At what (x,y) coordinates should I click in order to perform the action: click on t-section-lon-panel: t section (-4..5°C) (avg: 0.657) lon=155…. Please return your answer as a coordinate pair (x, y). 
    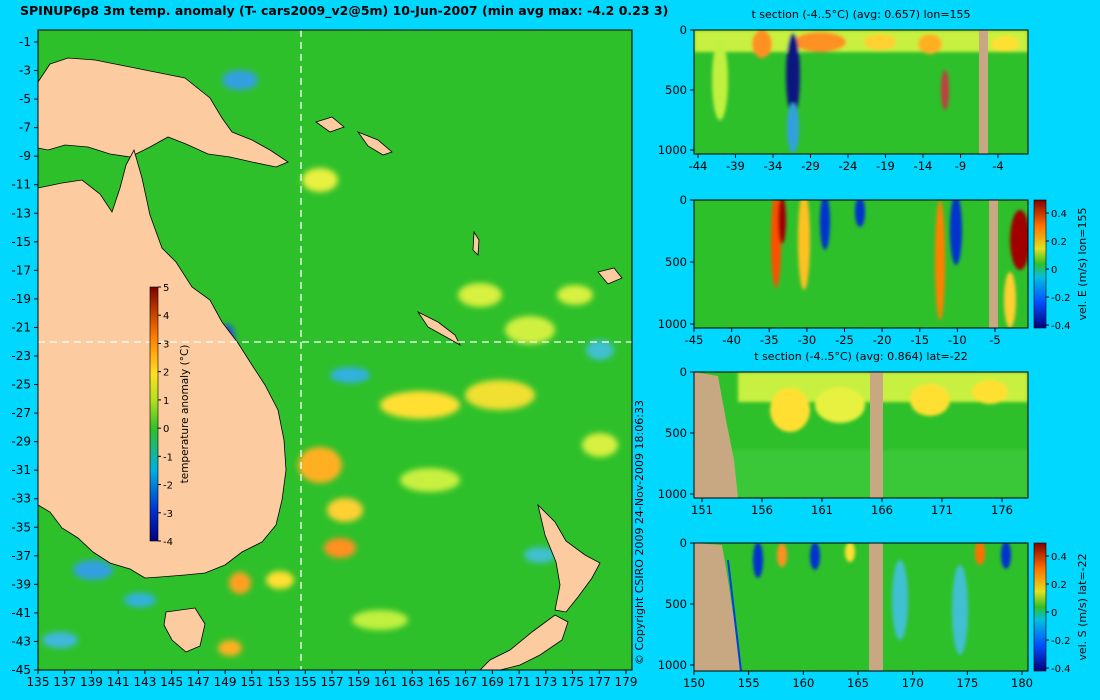
    Looking at the image, I should click on (843, 90).